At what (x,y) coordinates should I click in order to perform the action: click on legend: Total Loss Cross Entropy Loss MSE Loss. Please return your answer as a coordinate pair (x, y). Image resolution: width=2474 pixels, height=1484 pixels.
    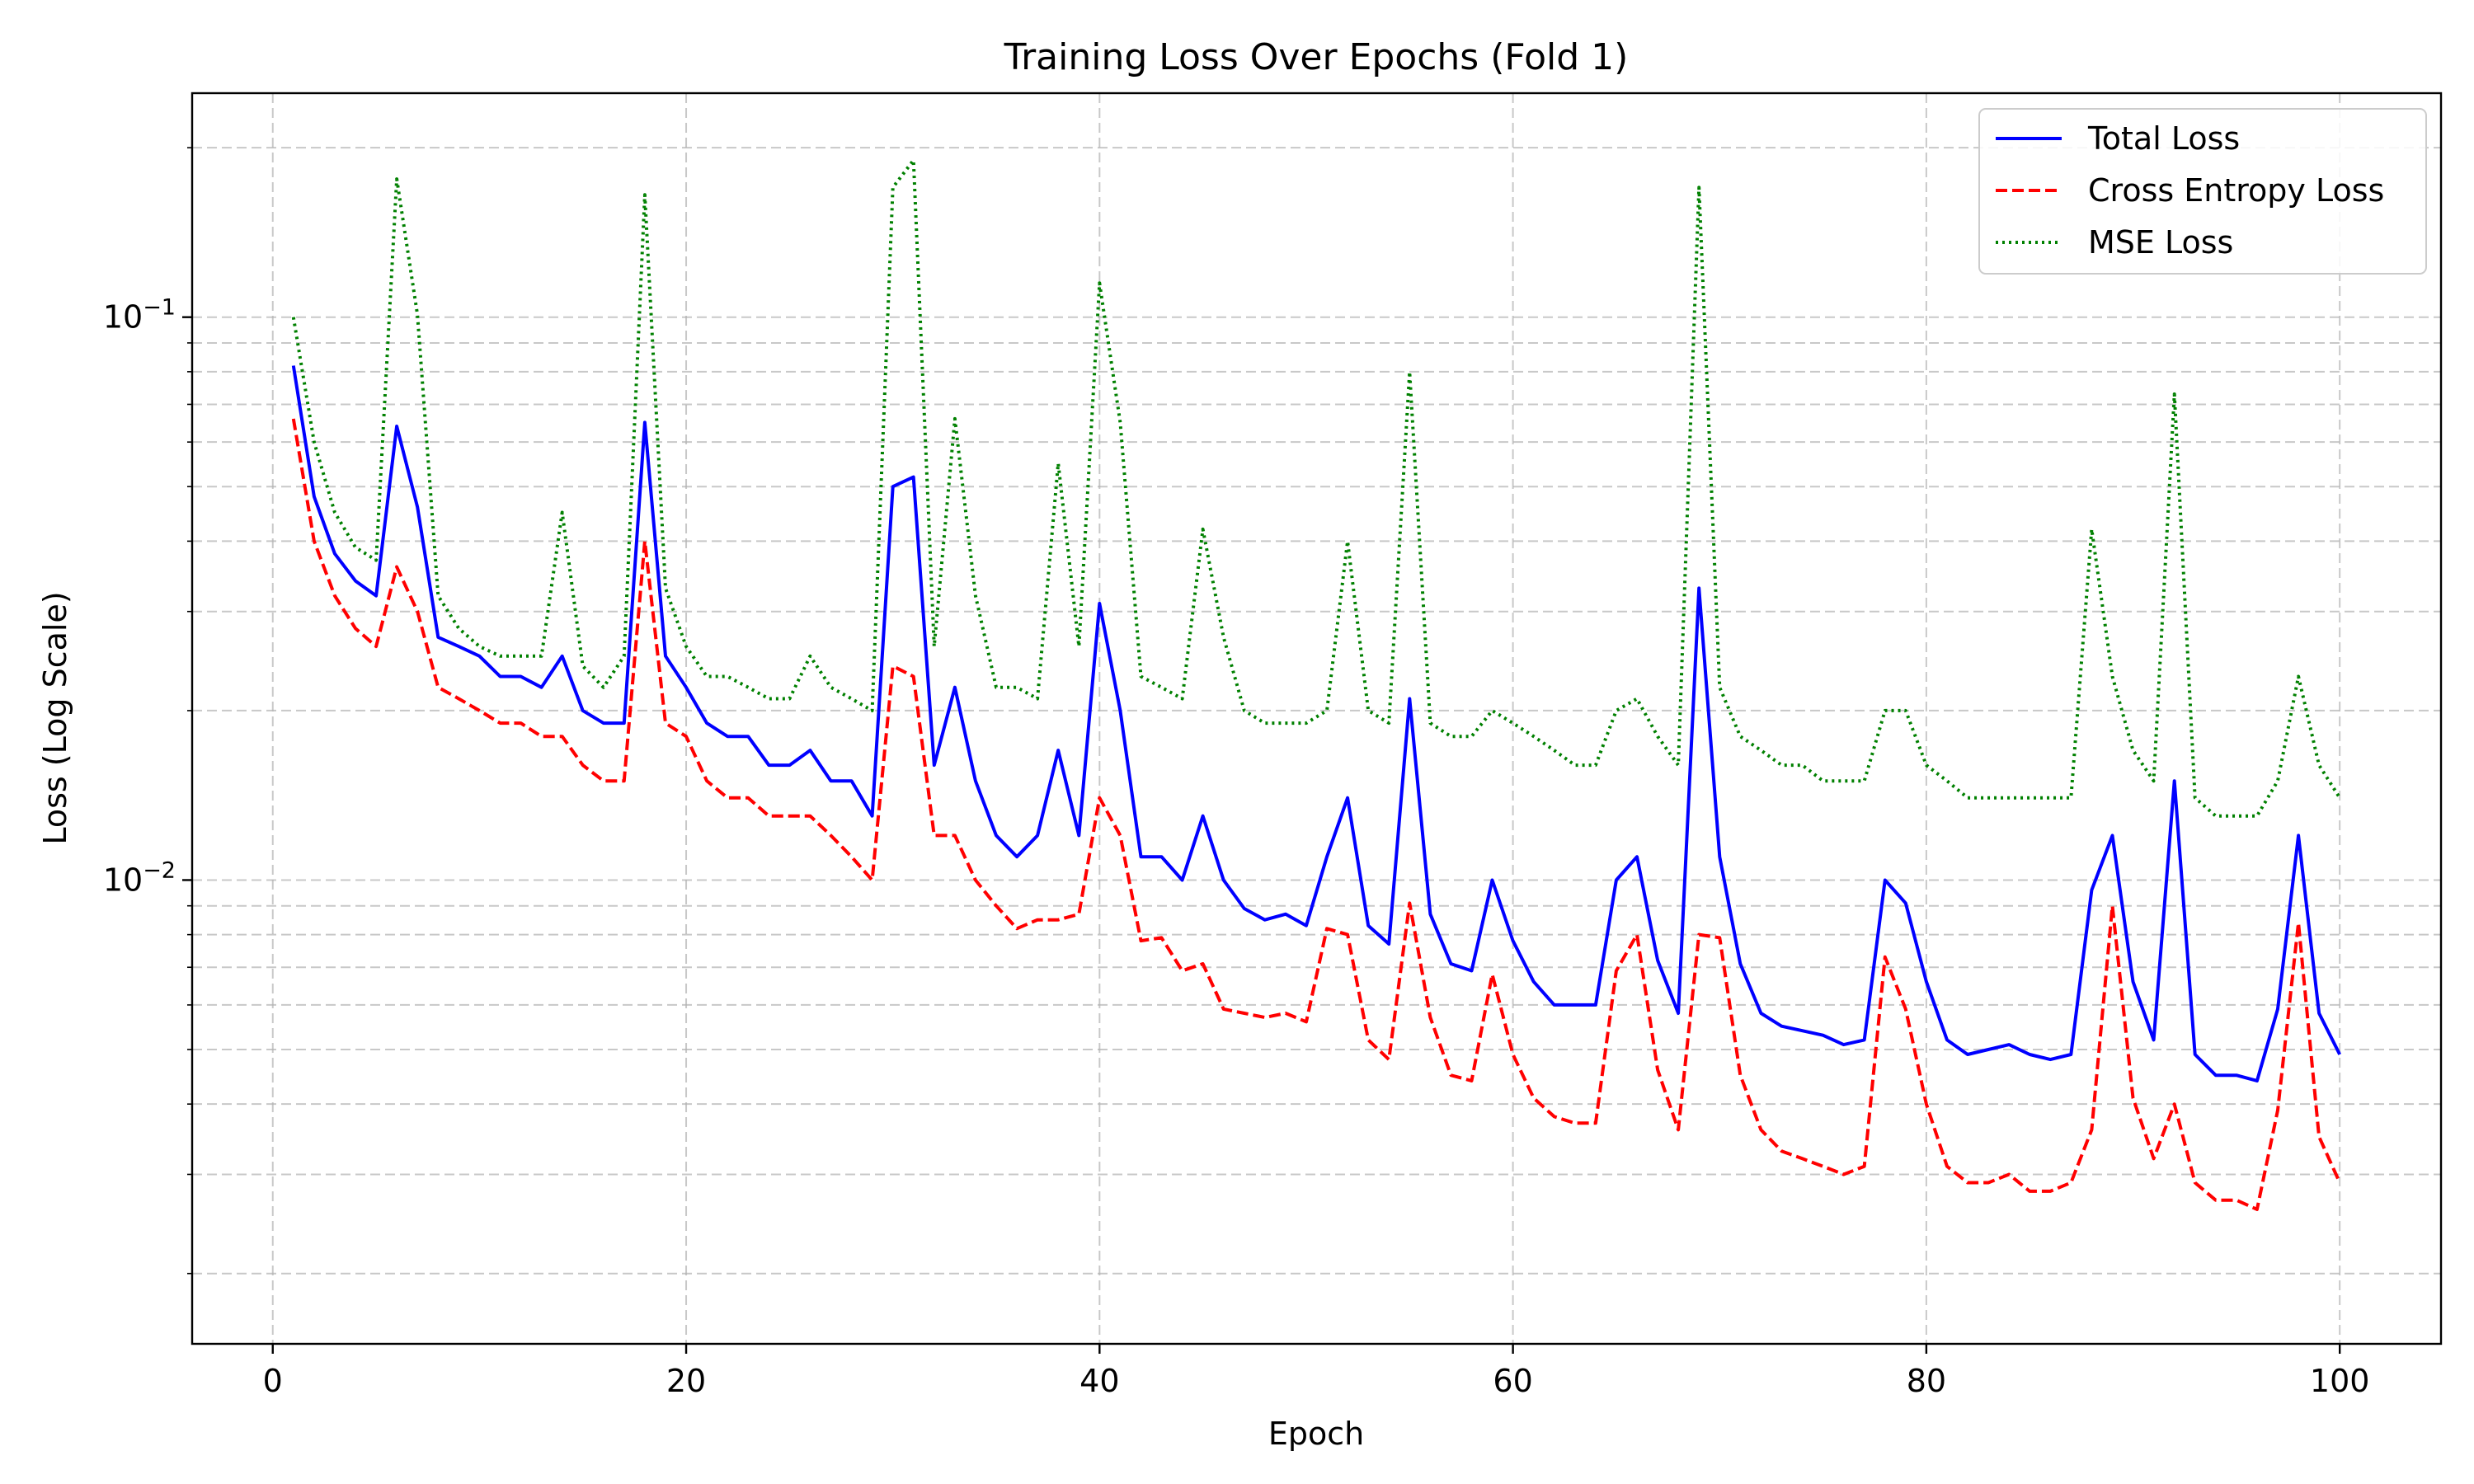
    Looking at the image, I should click on (2202, 191).